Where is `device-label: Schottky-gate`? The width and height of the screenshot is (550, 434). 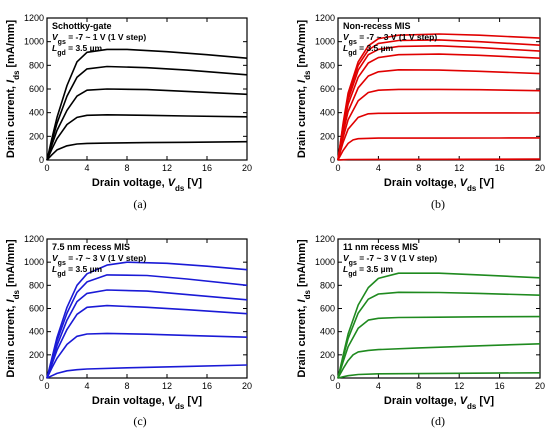
device-label: Schottky-gate is located at coordinates (82, 26).